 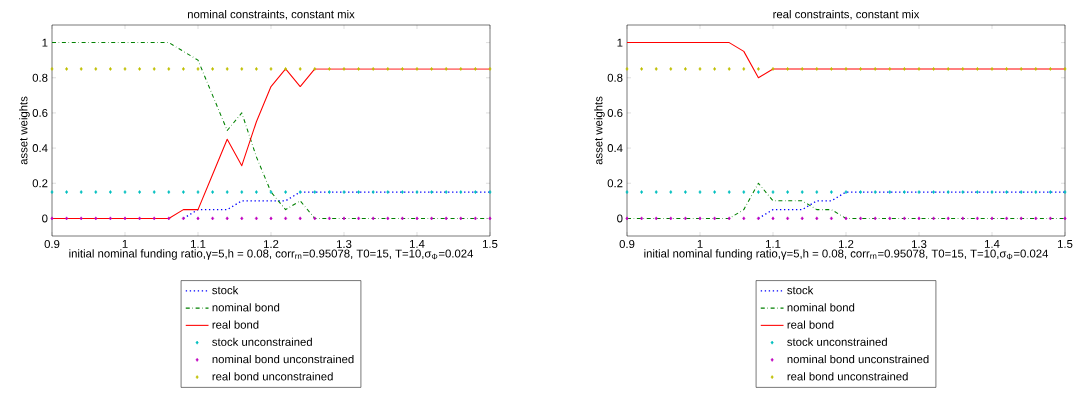 What do you see at coordinates (45, 218) in the screenshot?
I see `y-tick-label: 0` at bounding box center [45, 218].